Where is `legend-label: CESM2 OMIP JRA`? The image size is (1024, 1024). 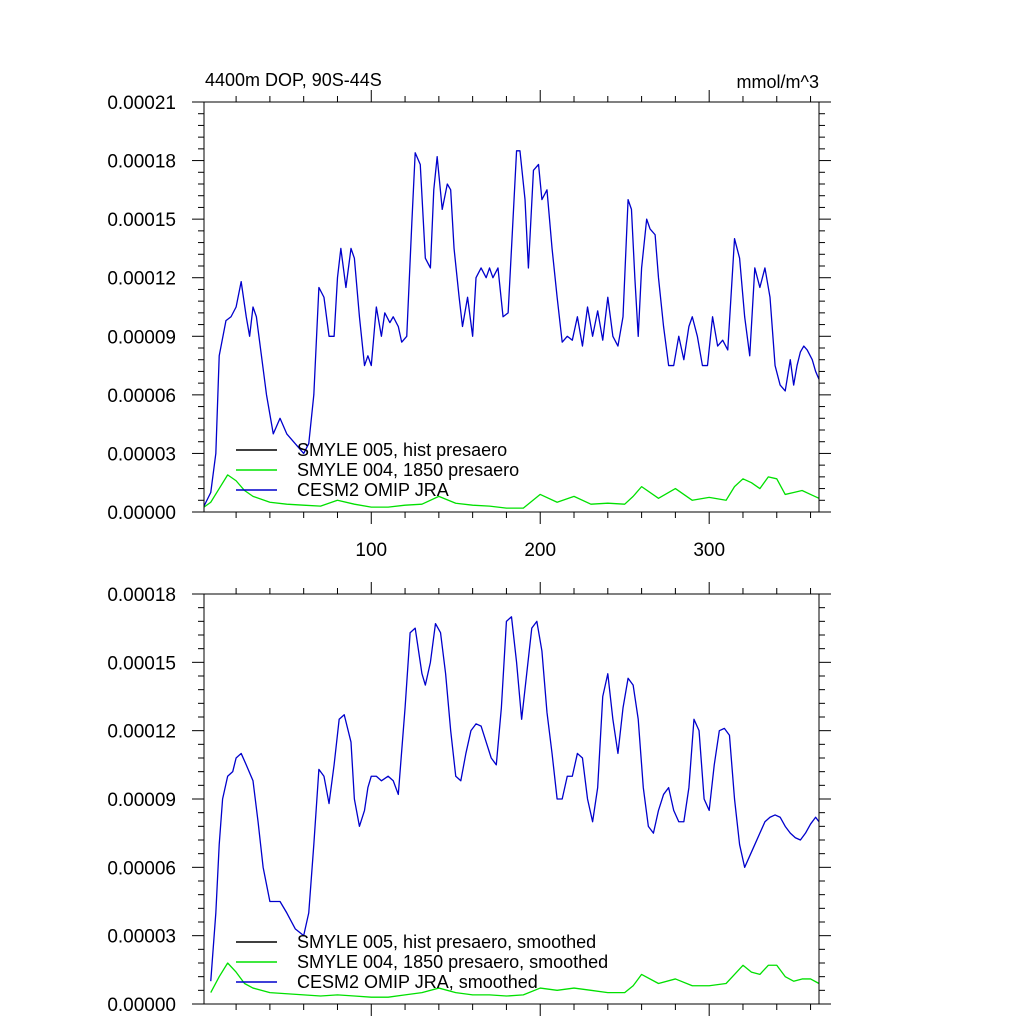 legend-label: CESM2 OMIP JRA is located at coordinates (373, 490).